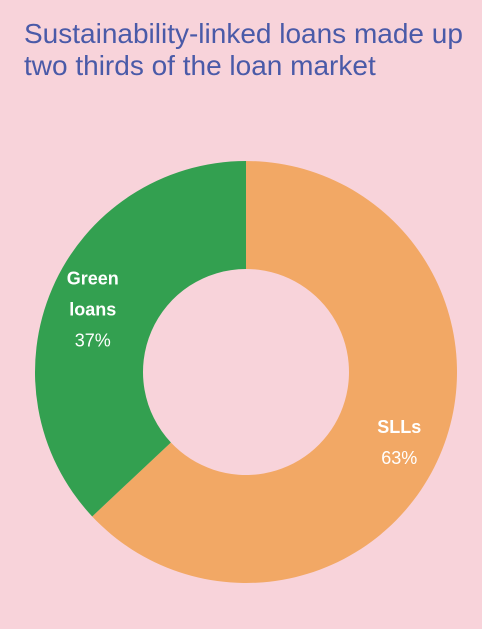  I want to click on slice-value-1: 37%, so click(93, 341).